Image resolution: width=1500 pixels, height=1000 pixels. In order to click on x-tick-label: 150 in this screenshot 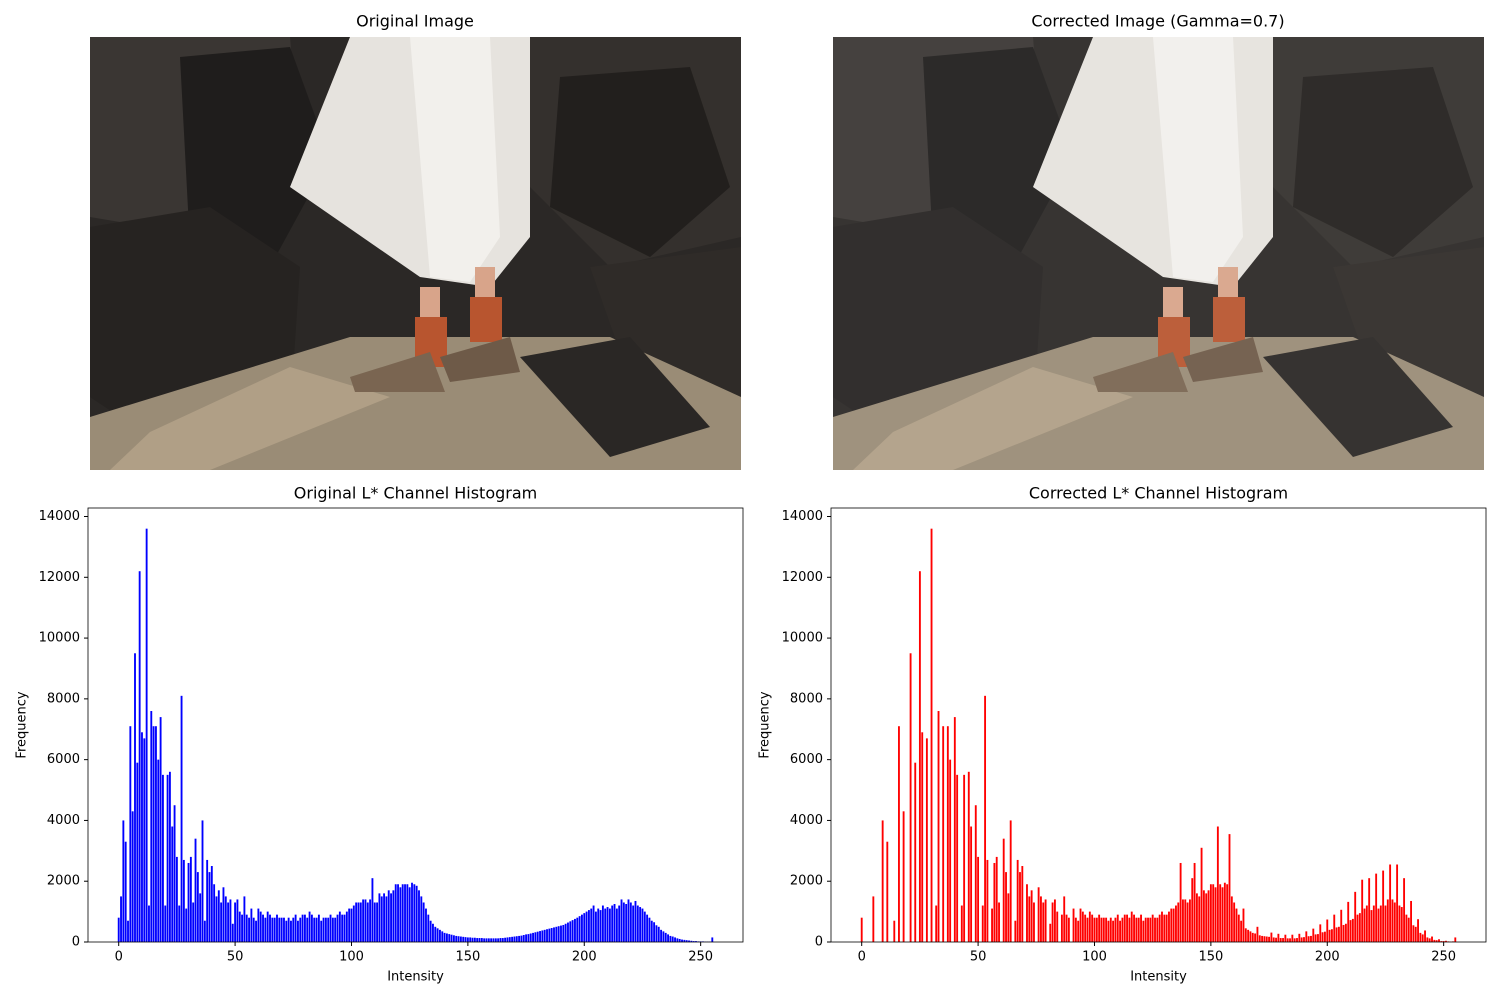, I will do `click(1210, 957)`.